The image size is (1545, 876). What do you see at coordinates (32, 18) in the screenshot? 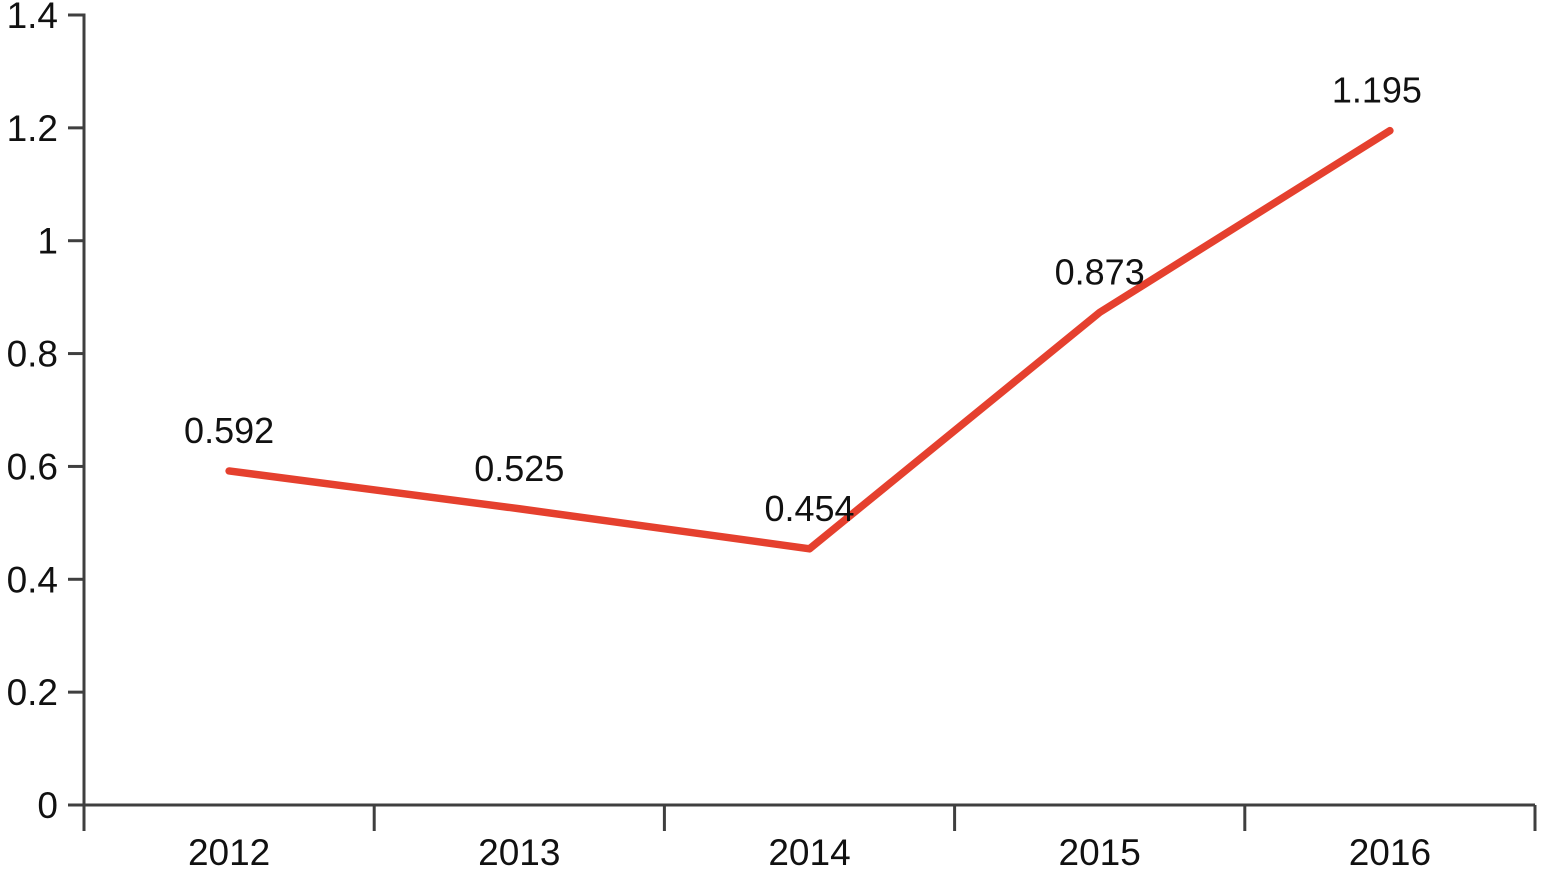
I see `y-axis-tick-label: 1.4` at bounding box center [32, 18].